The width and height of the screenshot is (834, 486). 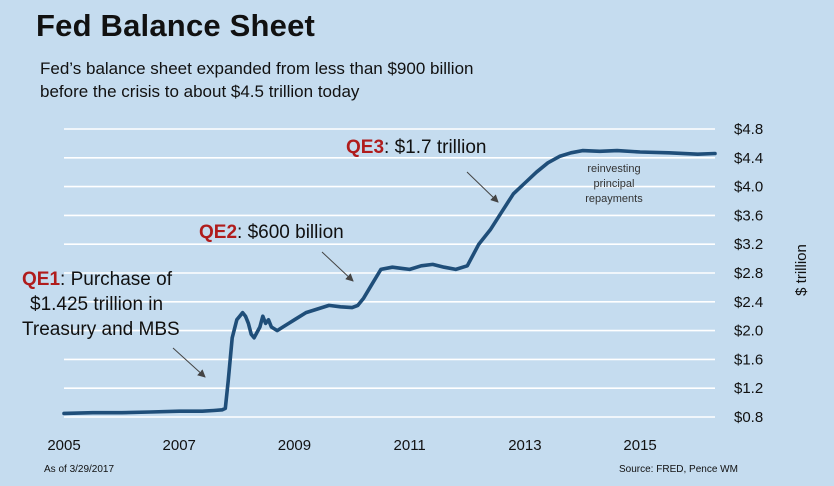 I want to click on x-tick-label: 2015, so click(x=639, y=445).